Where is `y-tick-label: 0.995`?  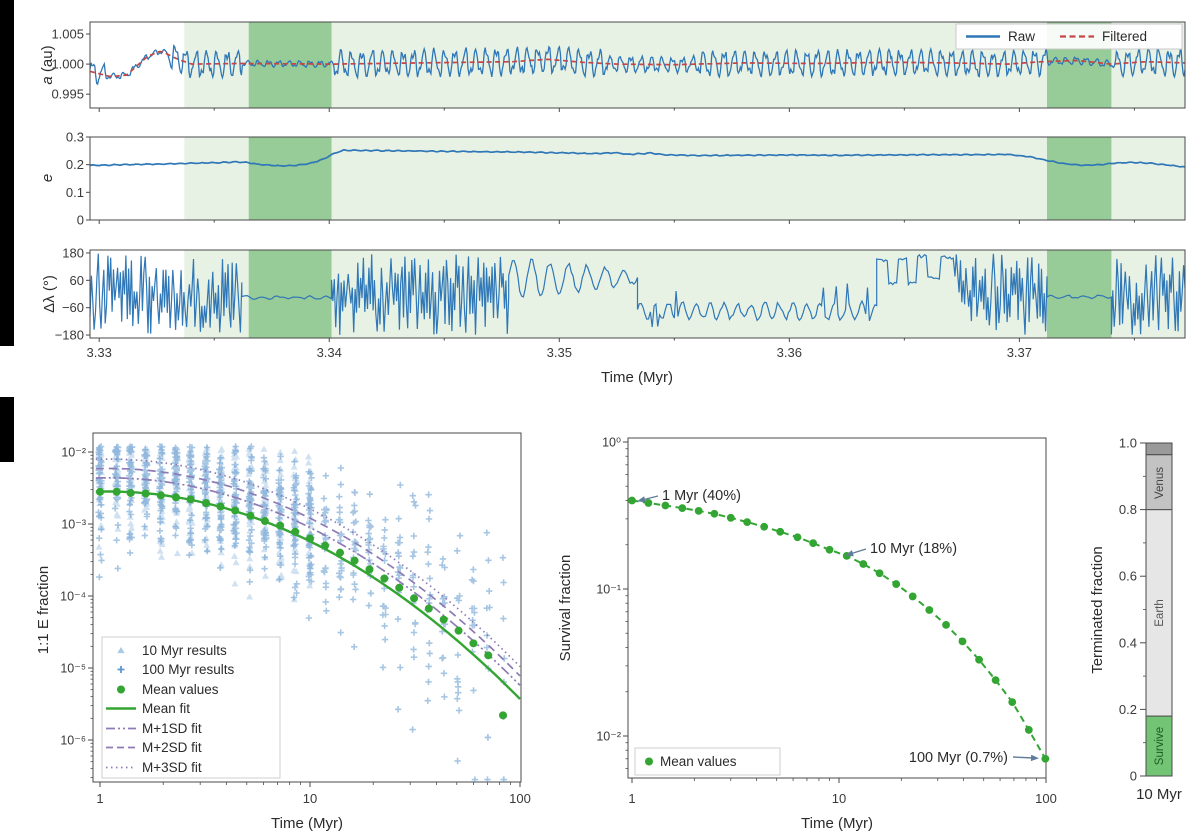
y-tick-label: 0.995 is located at coordinates (67, 94).